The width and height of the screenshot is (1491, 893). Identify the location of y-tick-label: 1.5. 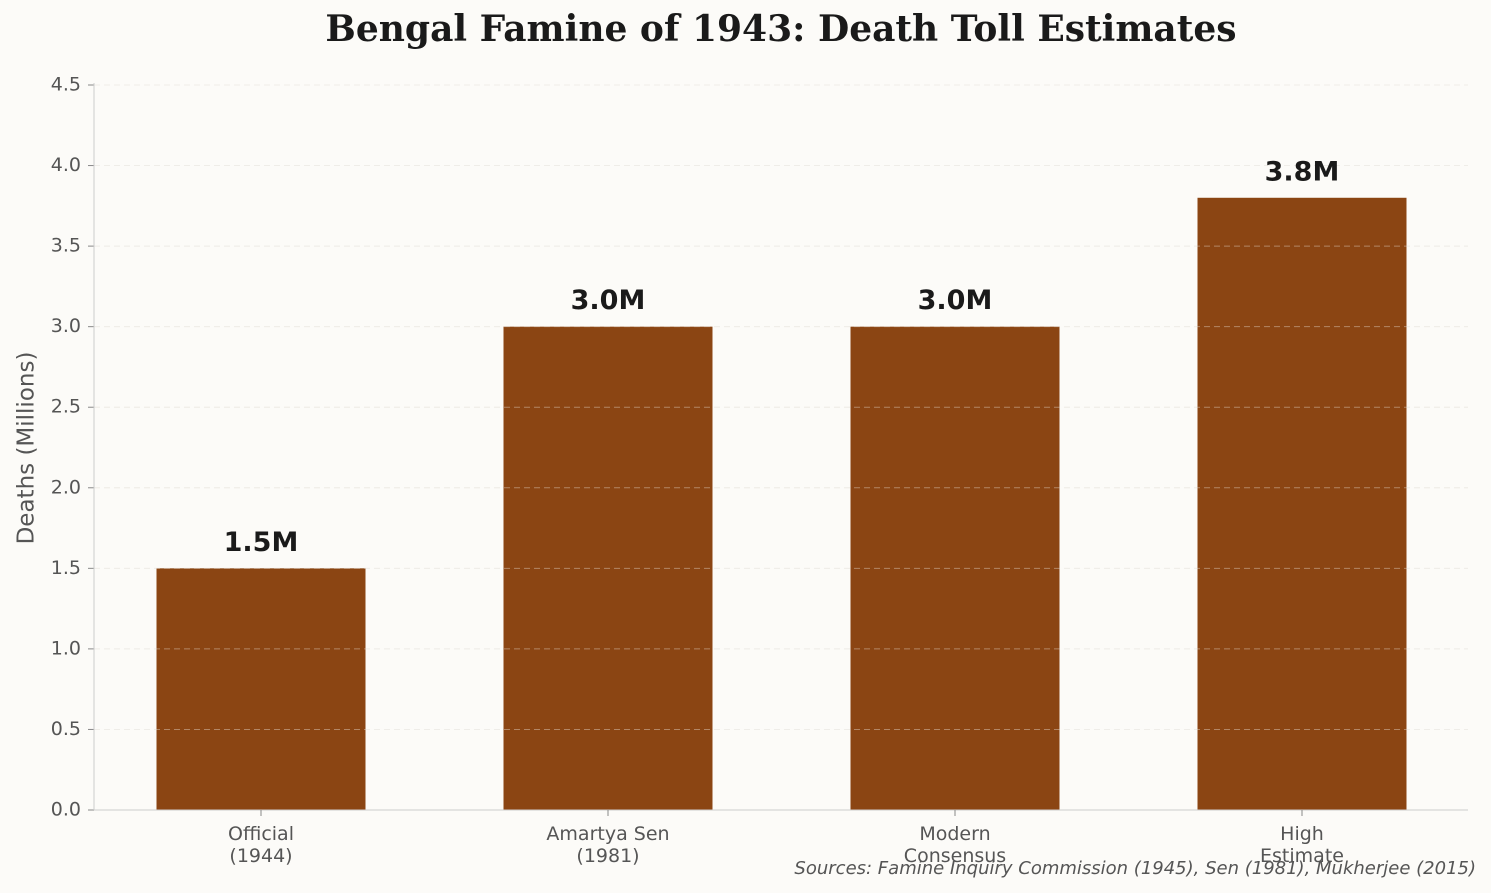
(66, 568).